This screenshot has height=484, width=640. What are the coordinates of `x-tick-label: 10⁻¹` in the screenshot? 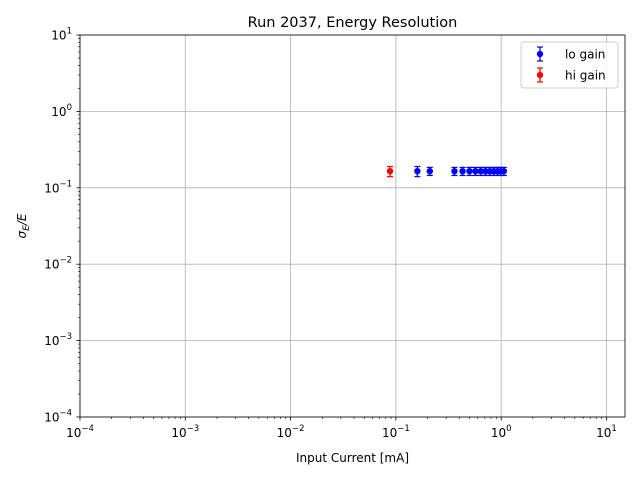 It's located at (396, 432).